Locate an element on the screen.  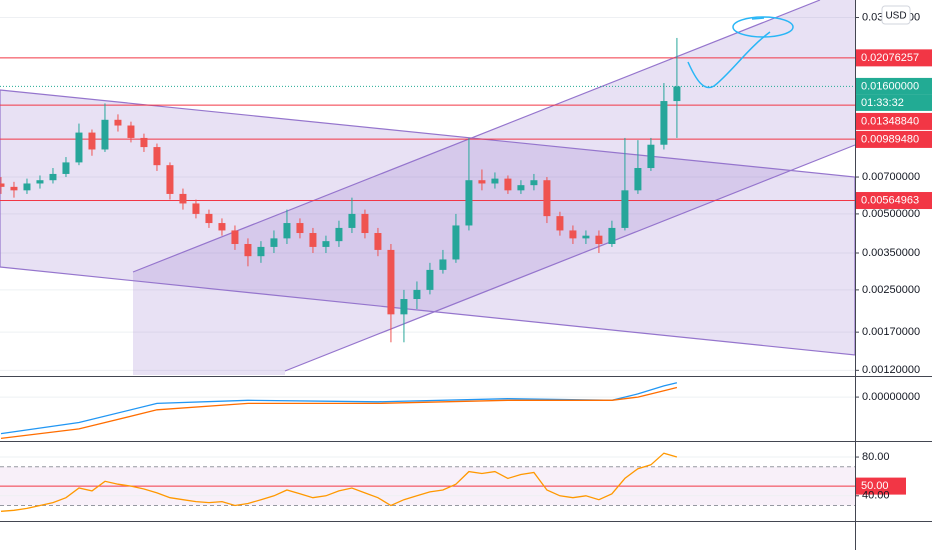
countdown-label: 01:33:32 is located at coordinates (882, 103).